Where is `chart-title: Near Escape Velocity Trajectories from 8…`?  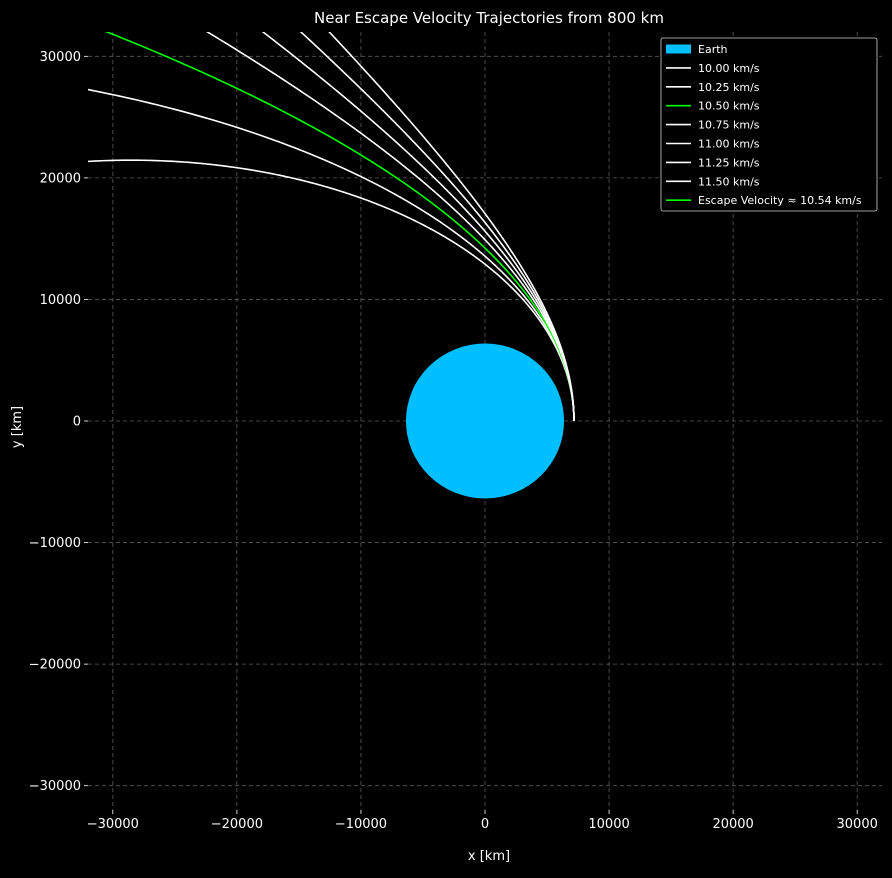 chart-title: Near Escape Velocity Trajectories from 8… is located at coordinates (489, 18).